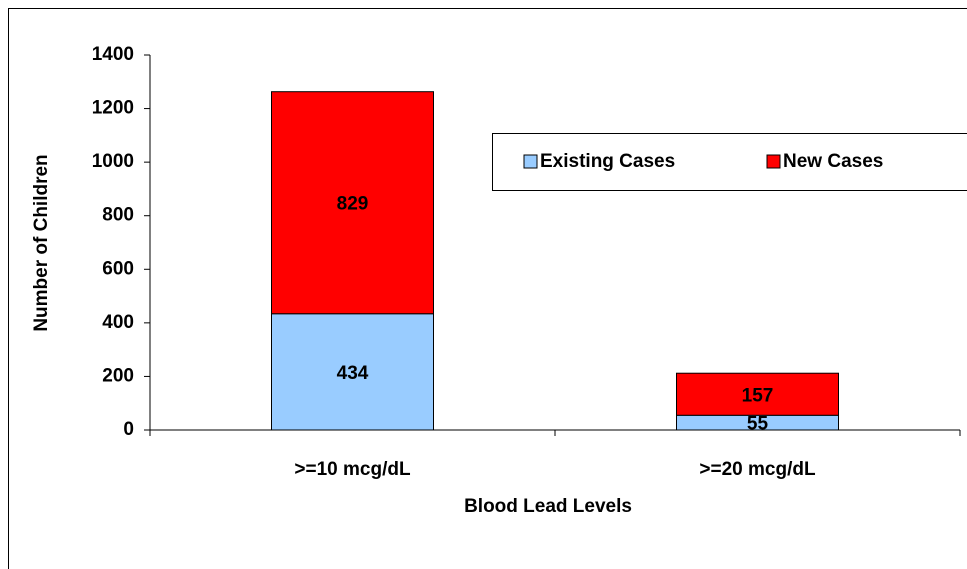 The width and height of the screenshot is (967, 569). I want to click on data-label: 829, so click(353, 204).